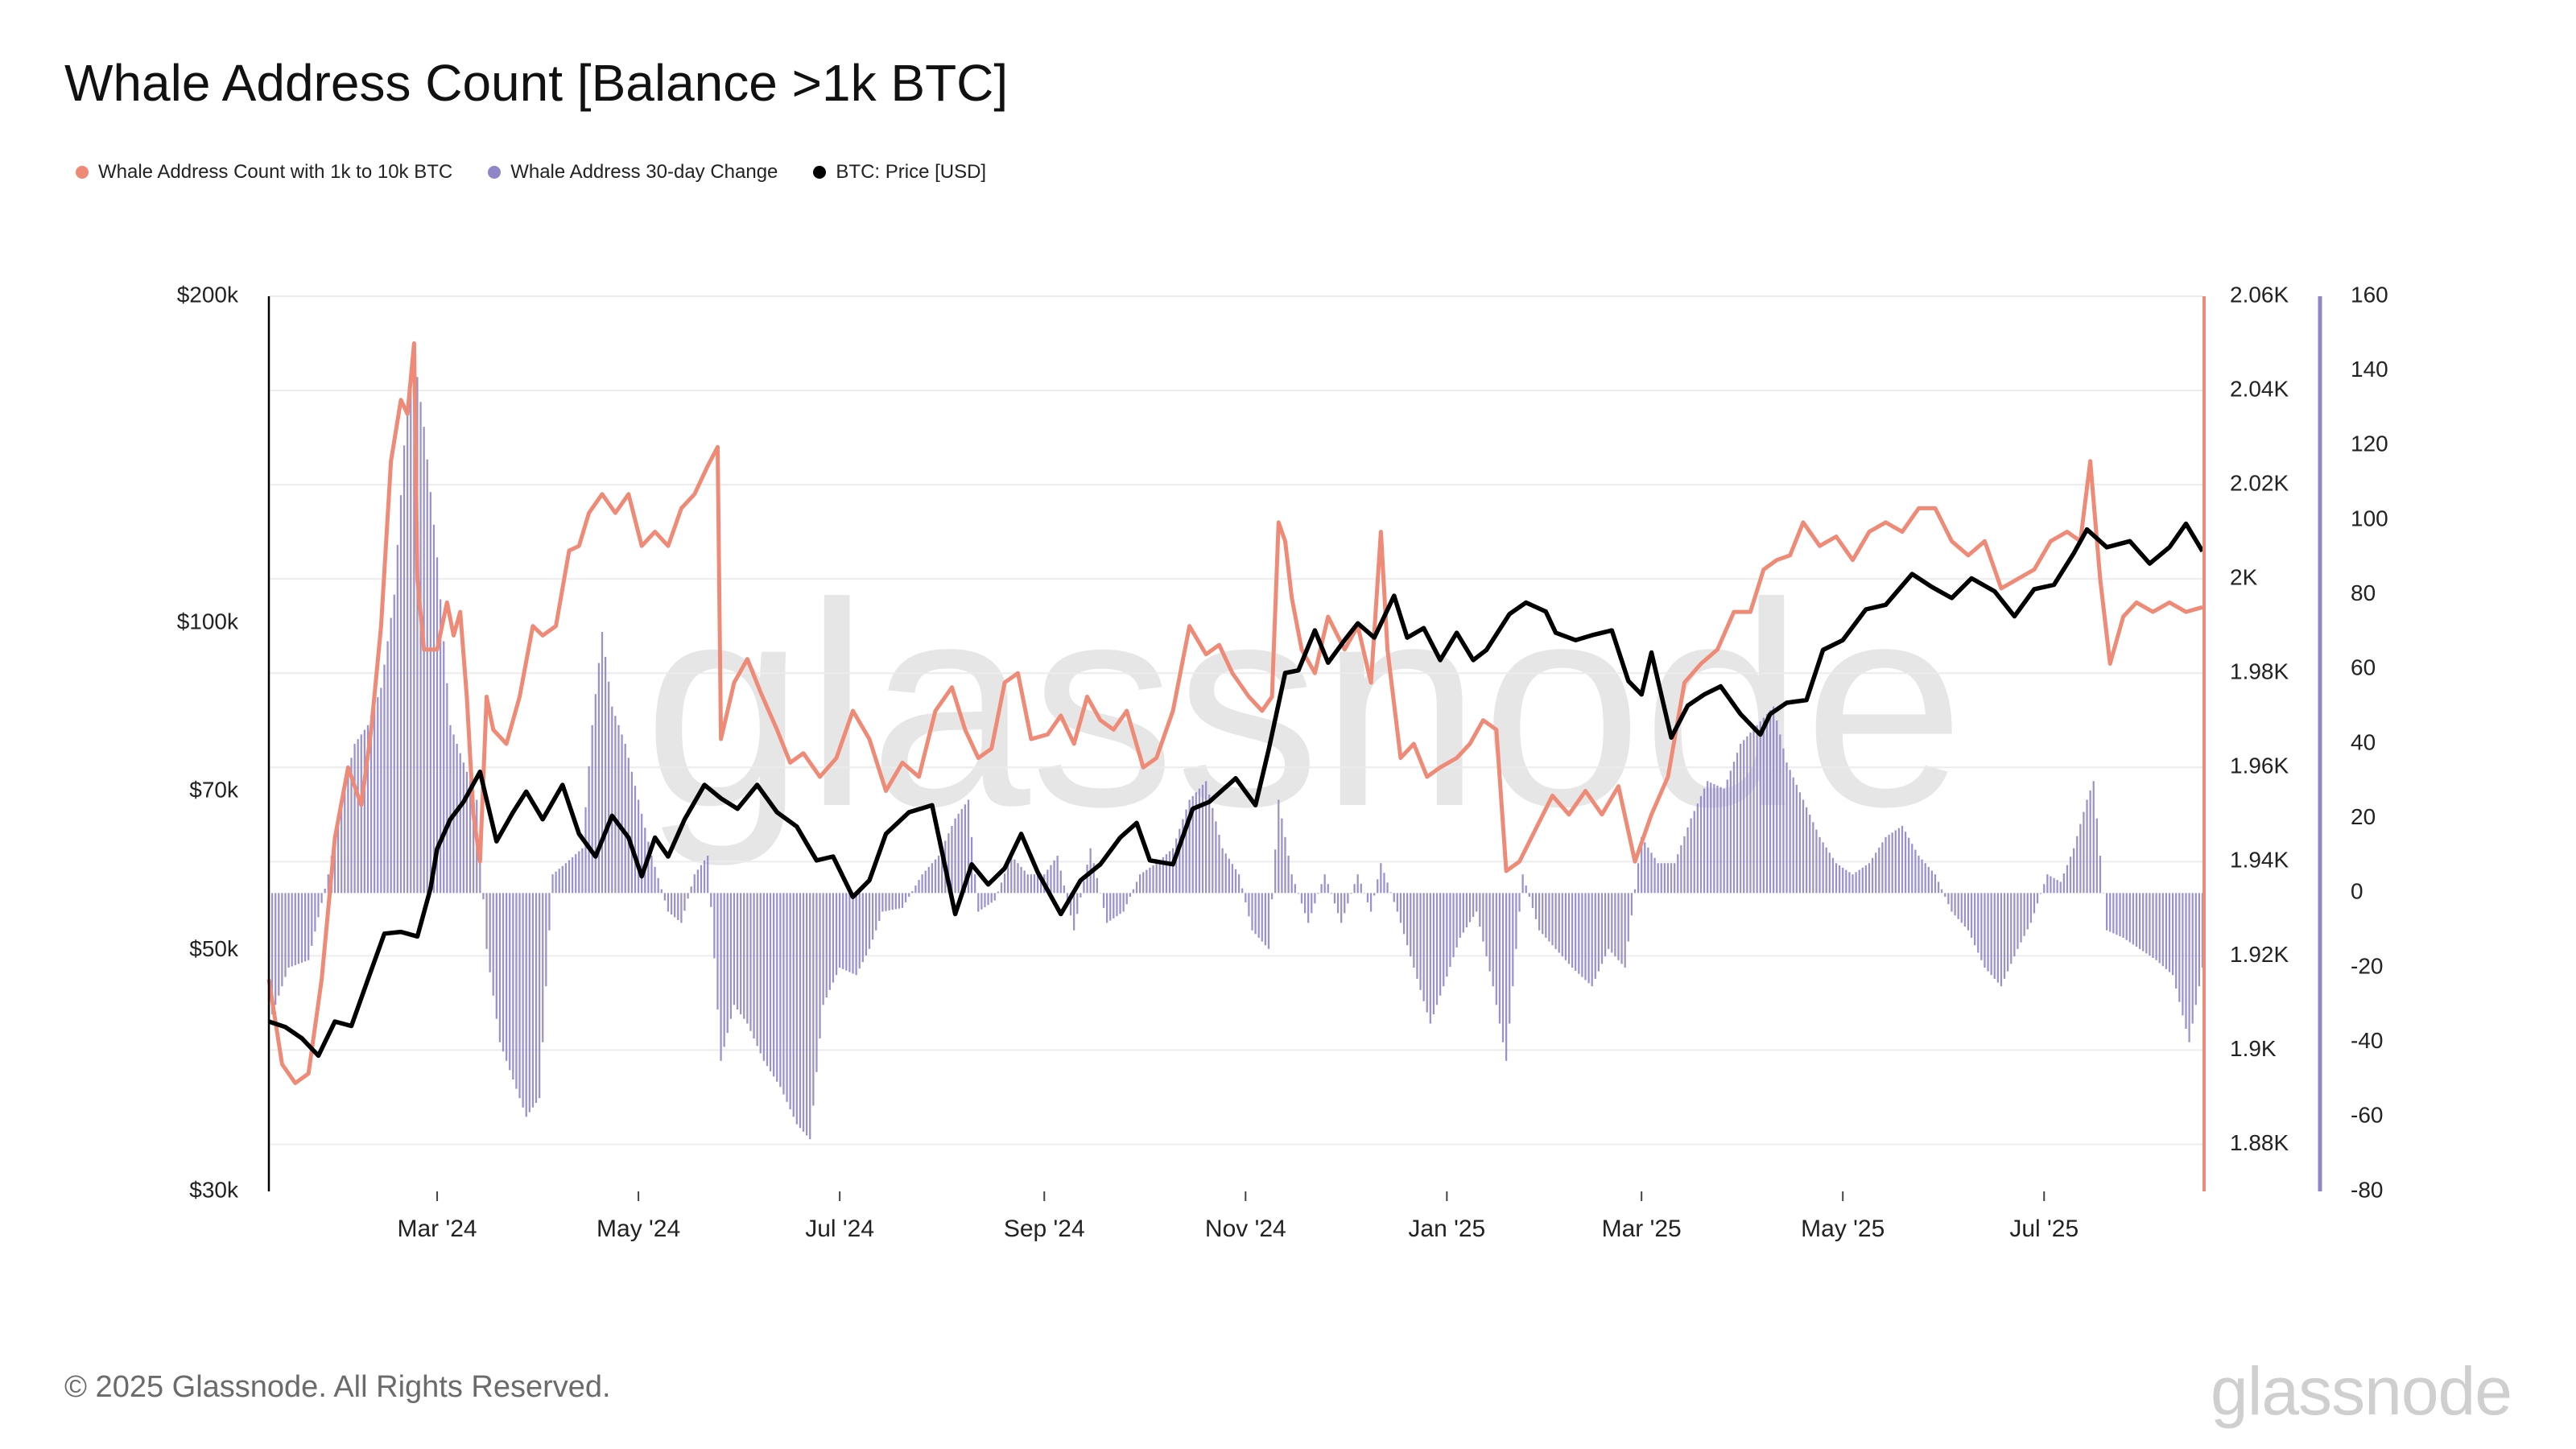  I want to click on legend-item-whale-change: Whale Address 30-day Change, so click(633, 172).